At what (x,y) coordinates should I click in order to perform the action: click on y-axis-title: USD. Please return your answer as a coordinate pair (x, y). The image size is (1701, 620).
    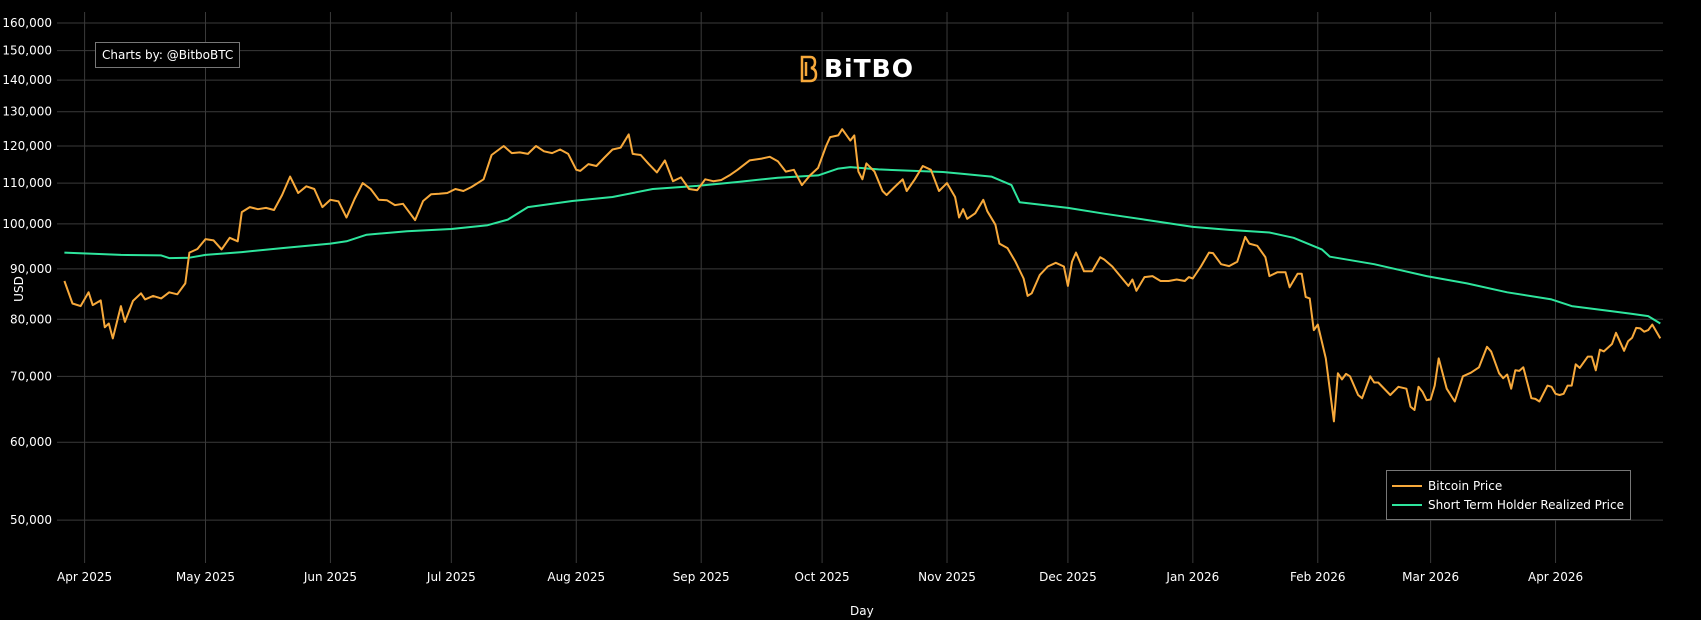
    Looking at the image, I should click on (18, 289).